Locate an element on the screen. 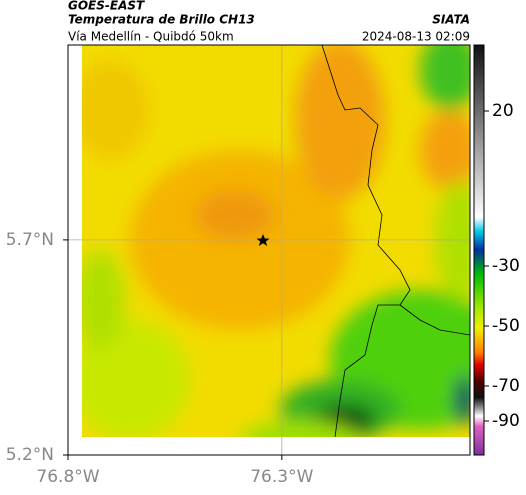  brand: SIATA is located at coordinates (451, 20).